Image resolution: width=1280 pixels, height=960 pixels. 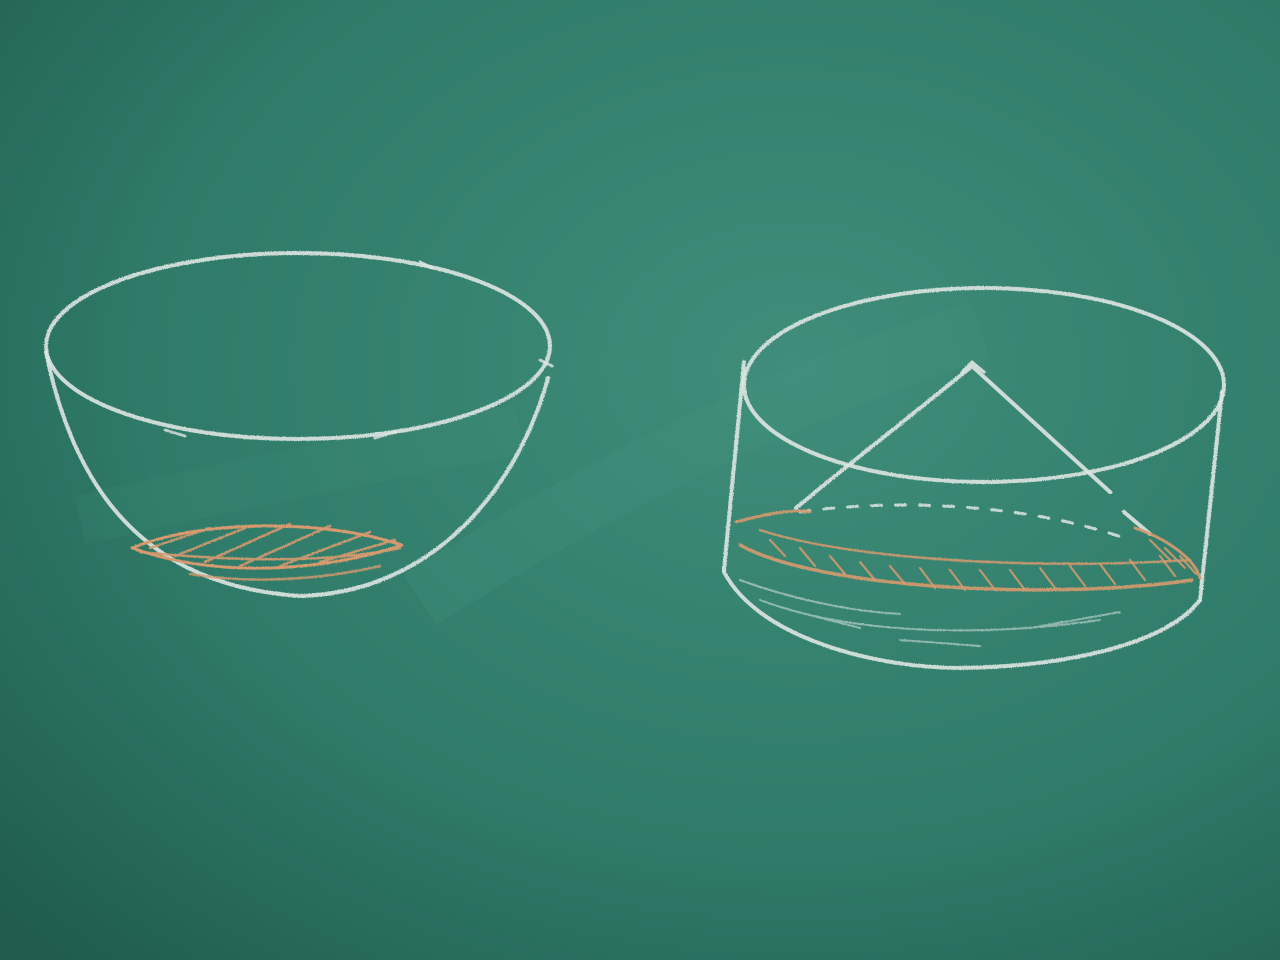 I want to click on cylinder-liquid-hatching, so click(x=968, y=578).